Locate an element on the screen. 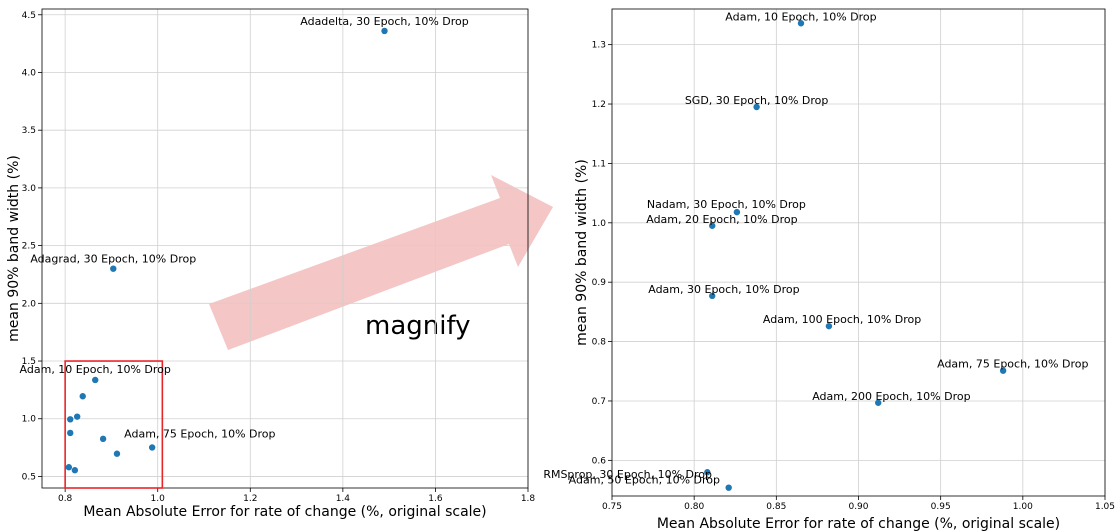  magnified-x-tick-label: 1.05 is located at coordinates (1105, 507).